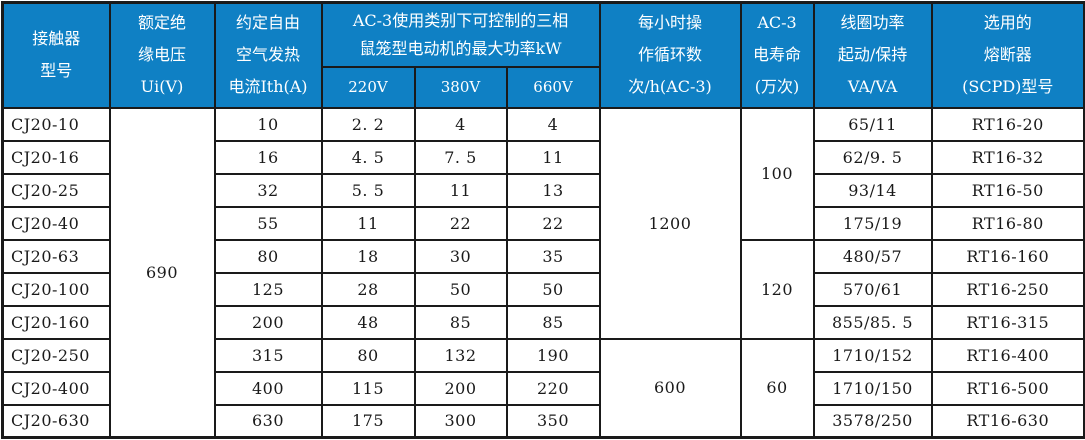  I want to click on cell-power-220v: 4. 5, so click(368, 157).